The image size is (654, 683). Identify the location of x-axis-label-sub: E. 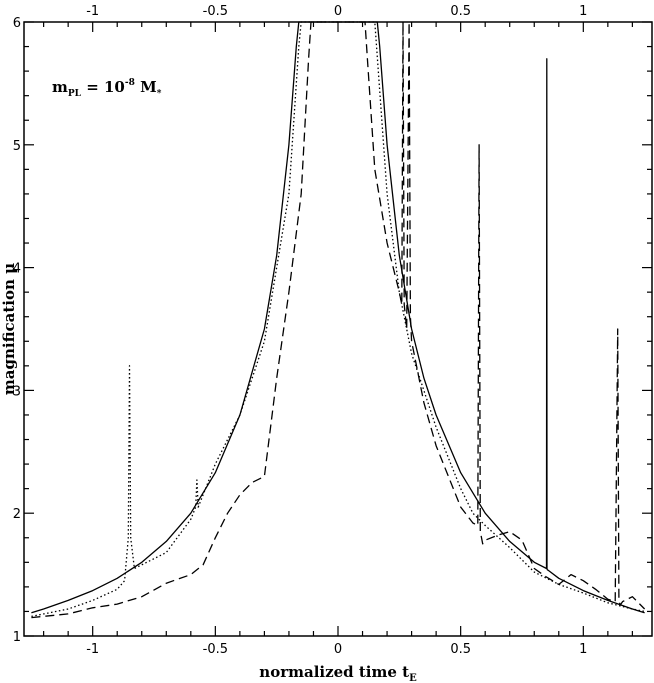
(413, 678).